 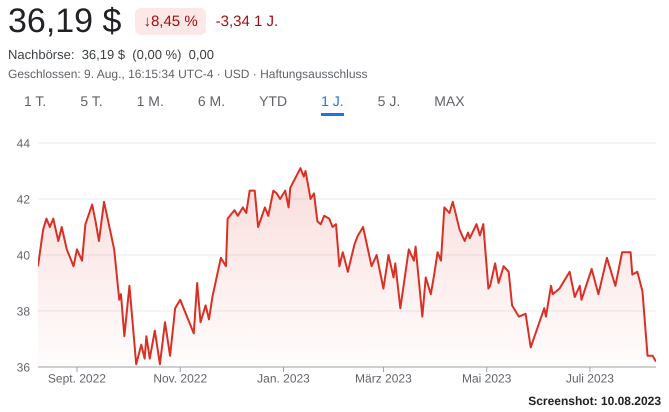 What do you see at coordinates (77, 379) in the screenshot?
I see `x-tick-label: Sept. 2022` at bounding box center [77, 379].